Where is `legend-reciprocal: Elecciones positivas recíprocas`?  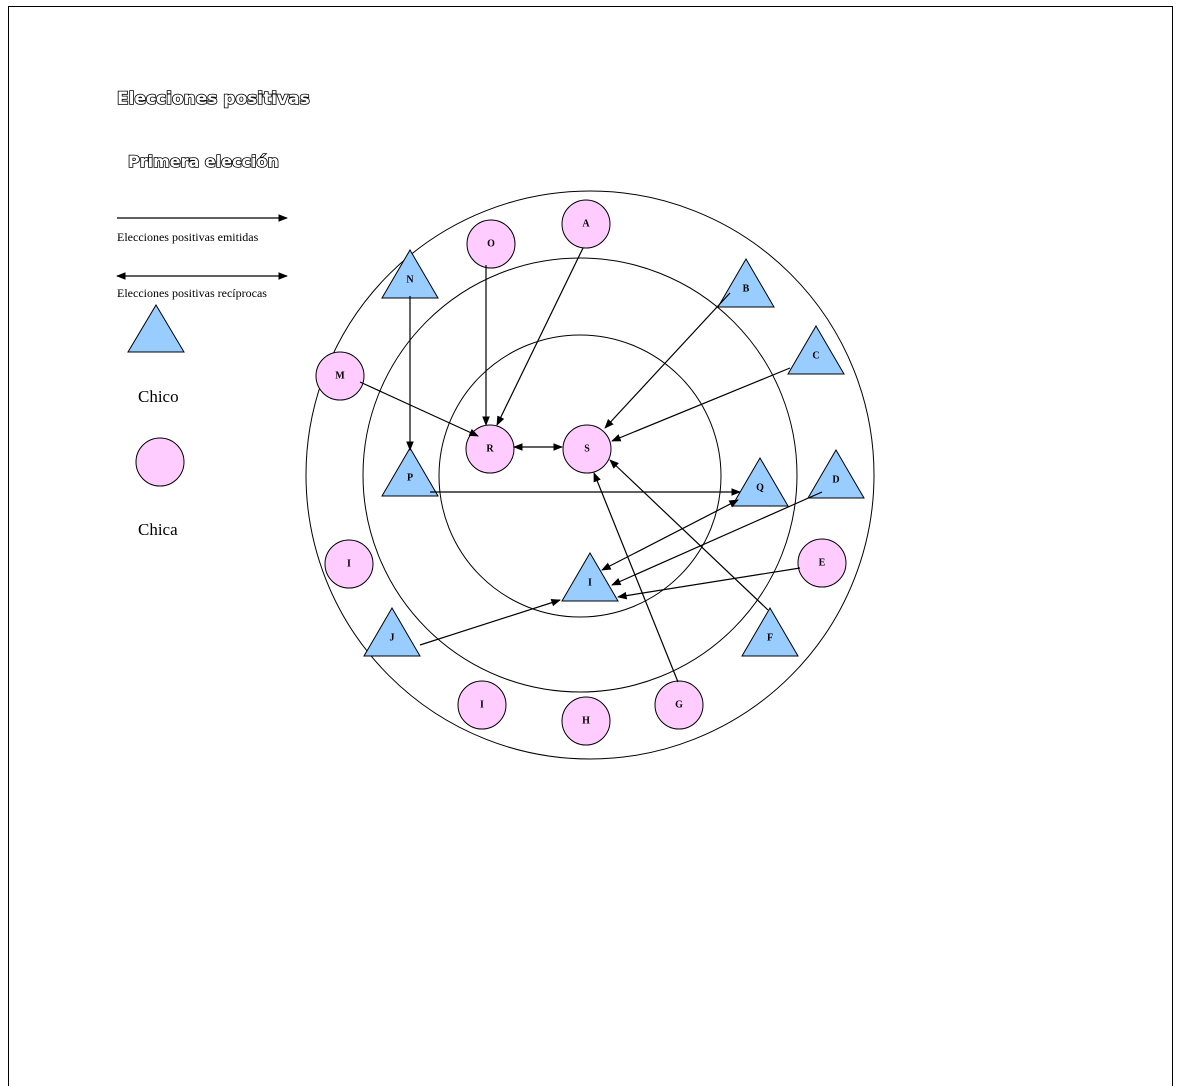
legend-reciprocal: Elecciones positivas recíprocas is located at coordinates (192, 293).